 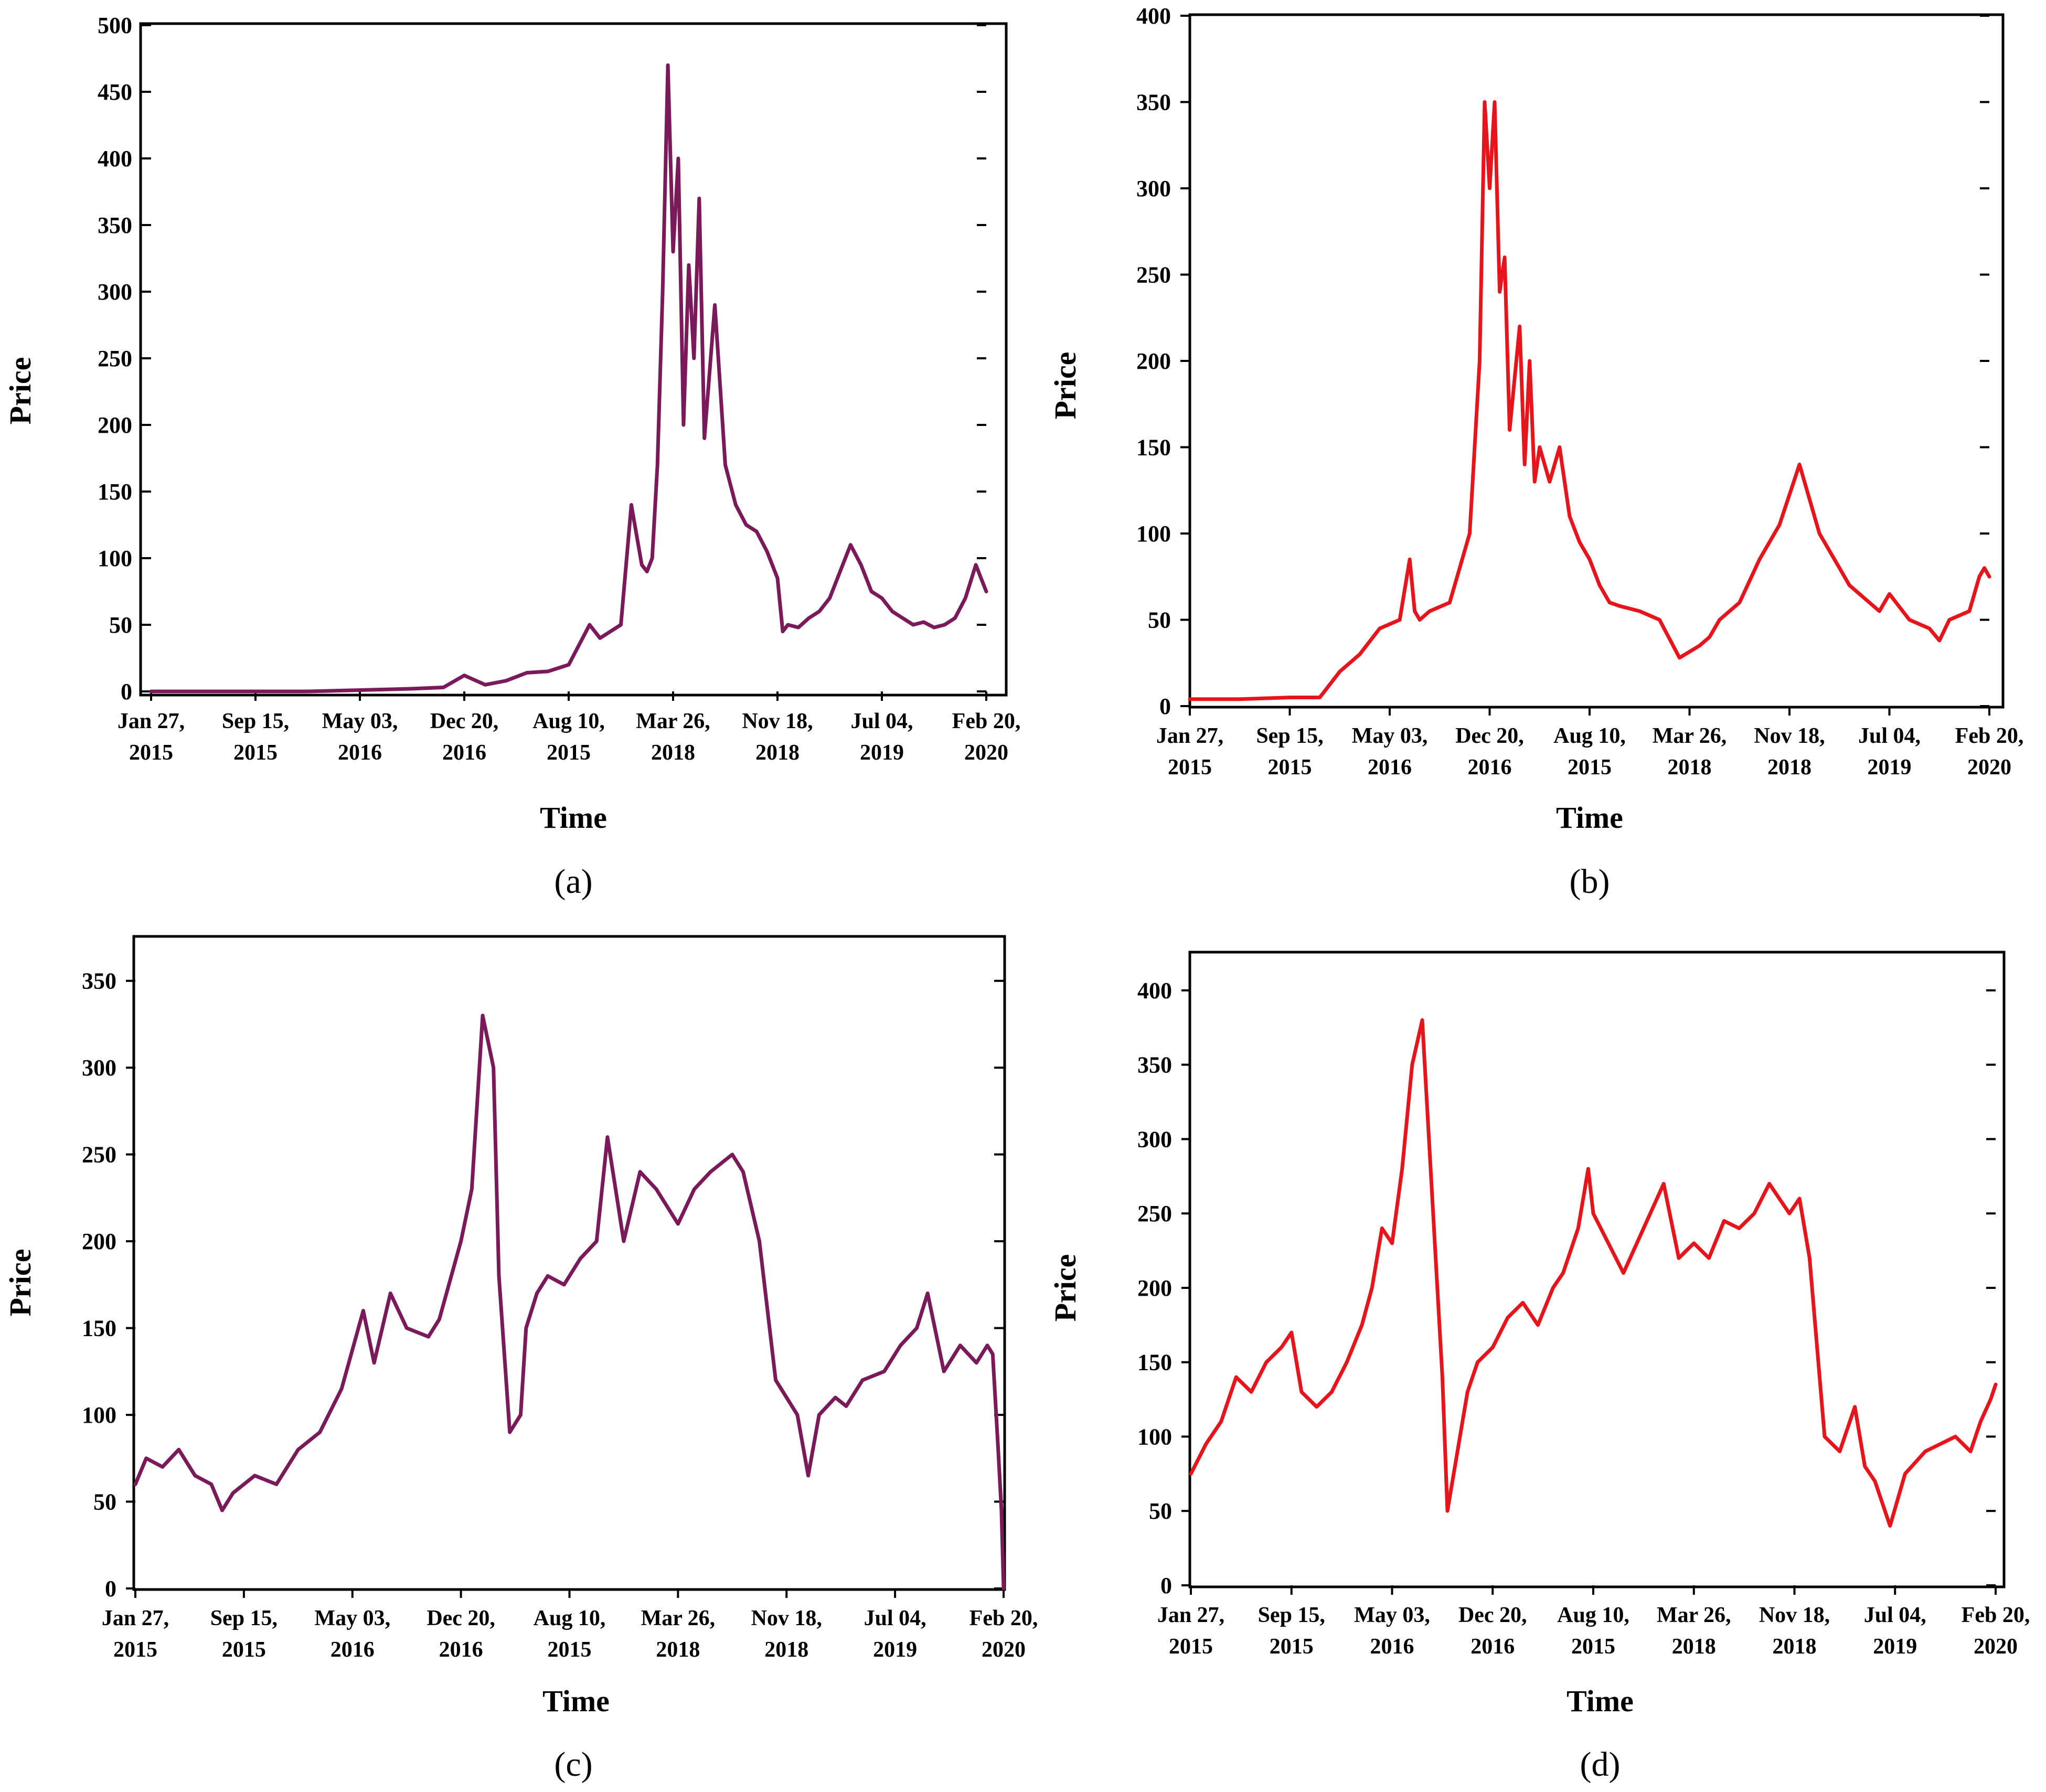 What do you see at coordinates (1593, 1273) in the screenshot?
I see `price-series-line-d` at bounding box center [1593, 1273].